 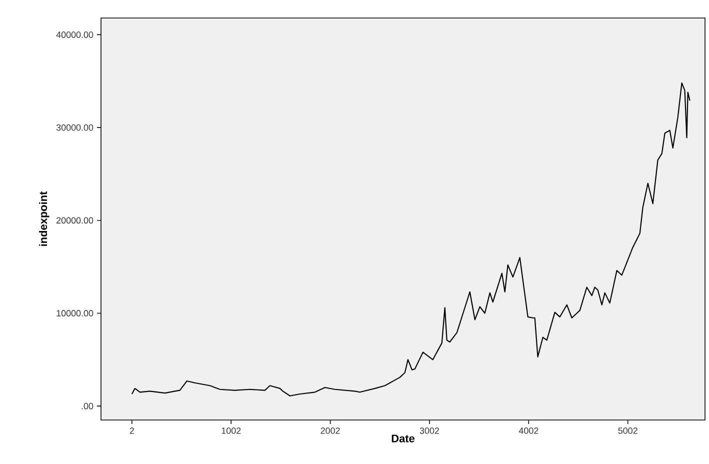 I want to click on y-tick-label: 30000.00, so click(x=75, y=127).